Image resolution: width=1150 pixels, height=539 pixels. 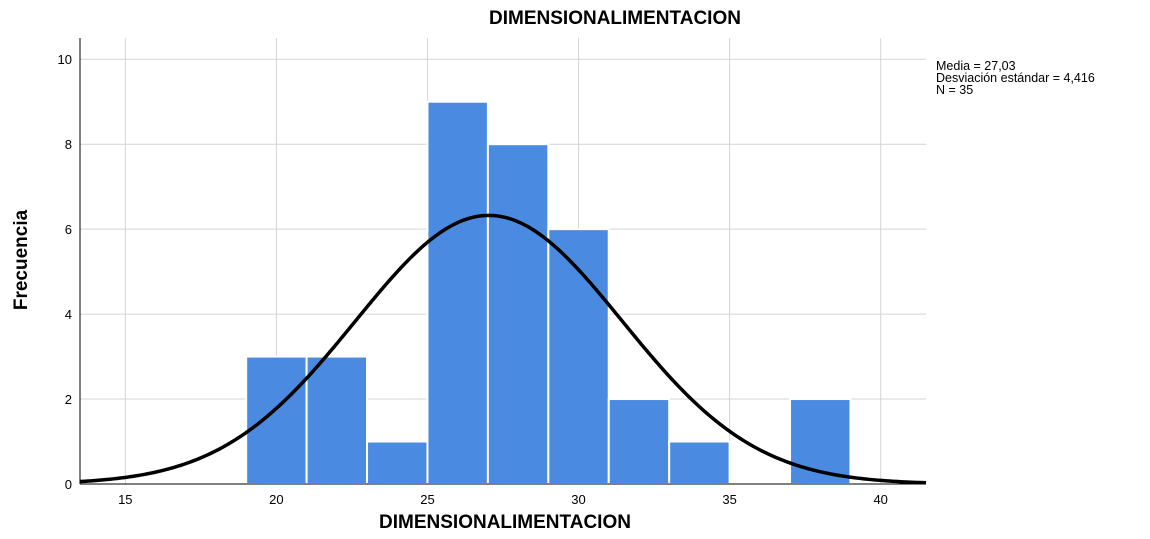 I want to click on y-tick-label: 0, so click(x=68, y=484).